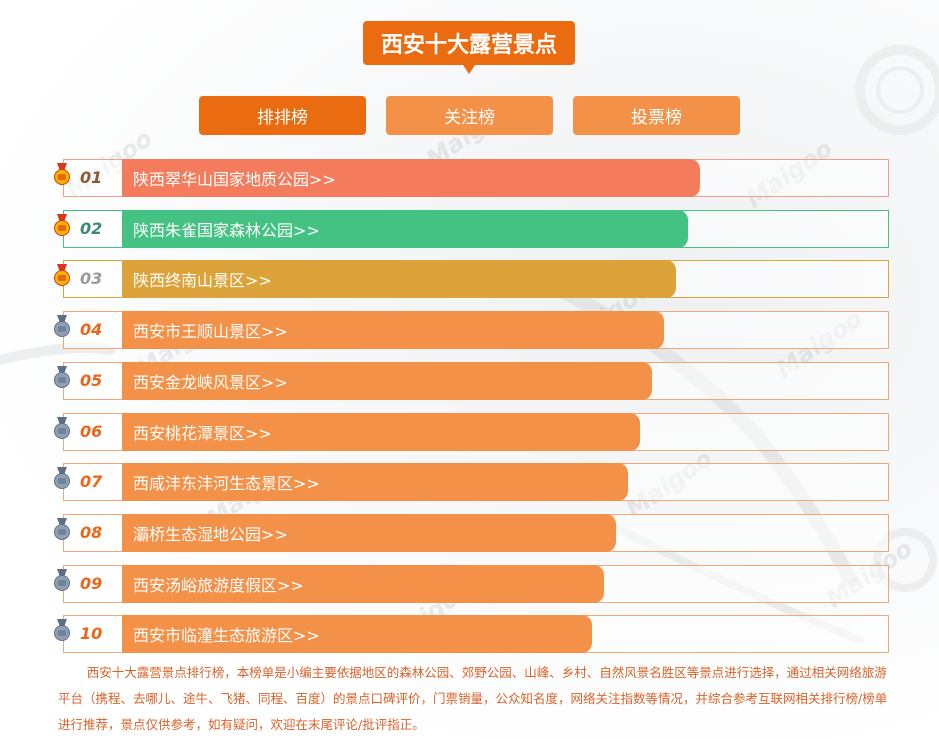  I want to click on ranking-bar-link: 西安市王顺山景区>>, so click(393, 330).